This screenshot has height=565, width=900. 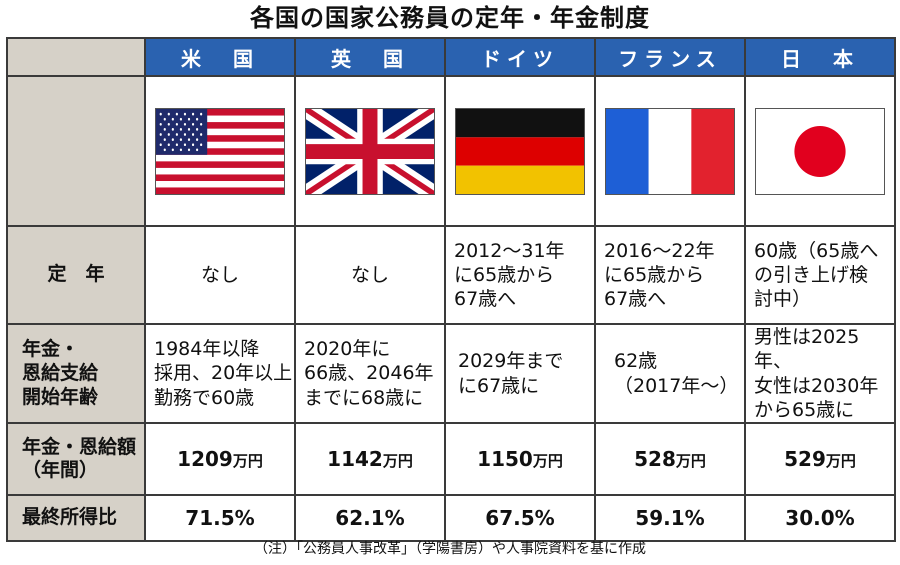 What do you see at coordinates (820, 373) in the screenshot?
I see `pension-age-japan: 男性は2025年、 女性は2030年 から65歳に` at bounding box center [820, 373].